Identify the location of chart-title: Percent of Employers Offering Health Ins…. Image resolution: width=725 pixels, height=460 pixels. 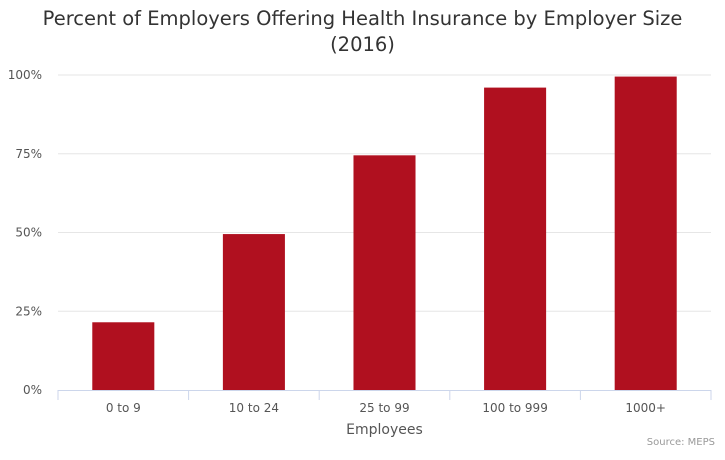
(362, 32).